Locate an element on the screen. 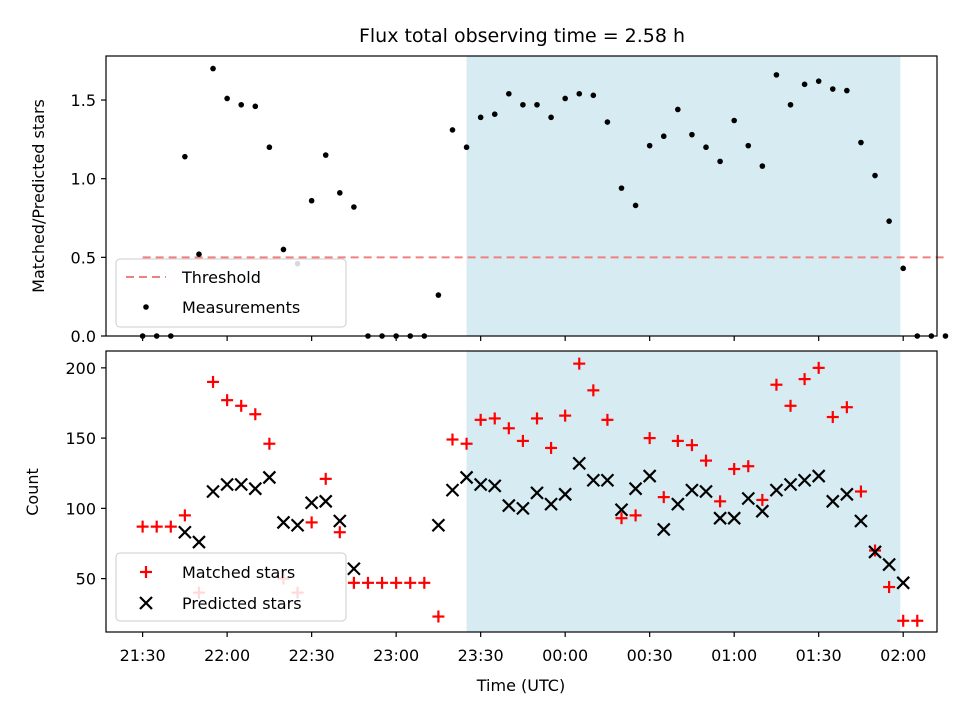  legend-measurements-swatch is located at coordinates (146, 307).